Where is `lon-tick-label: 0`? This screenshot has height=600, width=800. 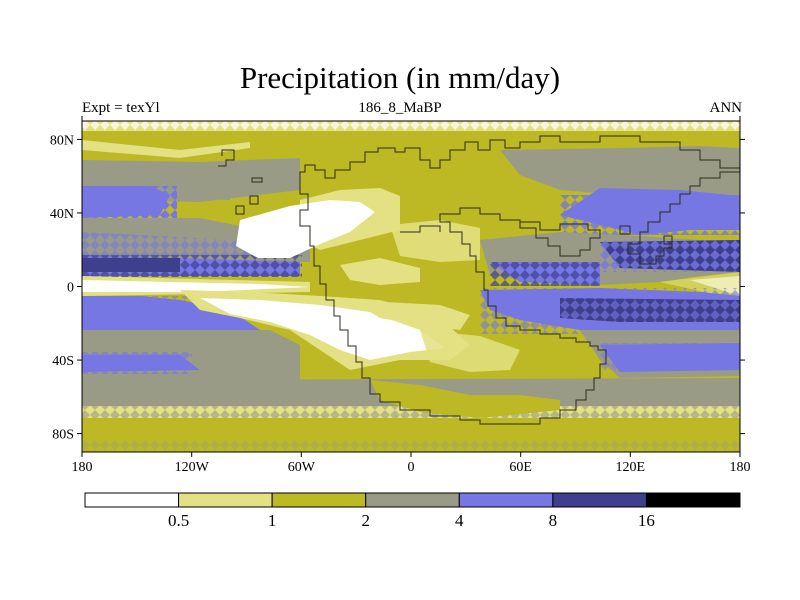 lon-tick-label: 0 is located at coordinates (411, 467).